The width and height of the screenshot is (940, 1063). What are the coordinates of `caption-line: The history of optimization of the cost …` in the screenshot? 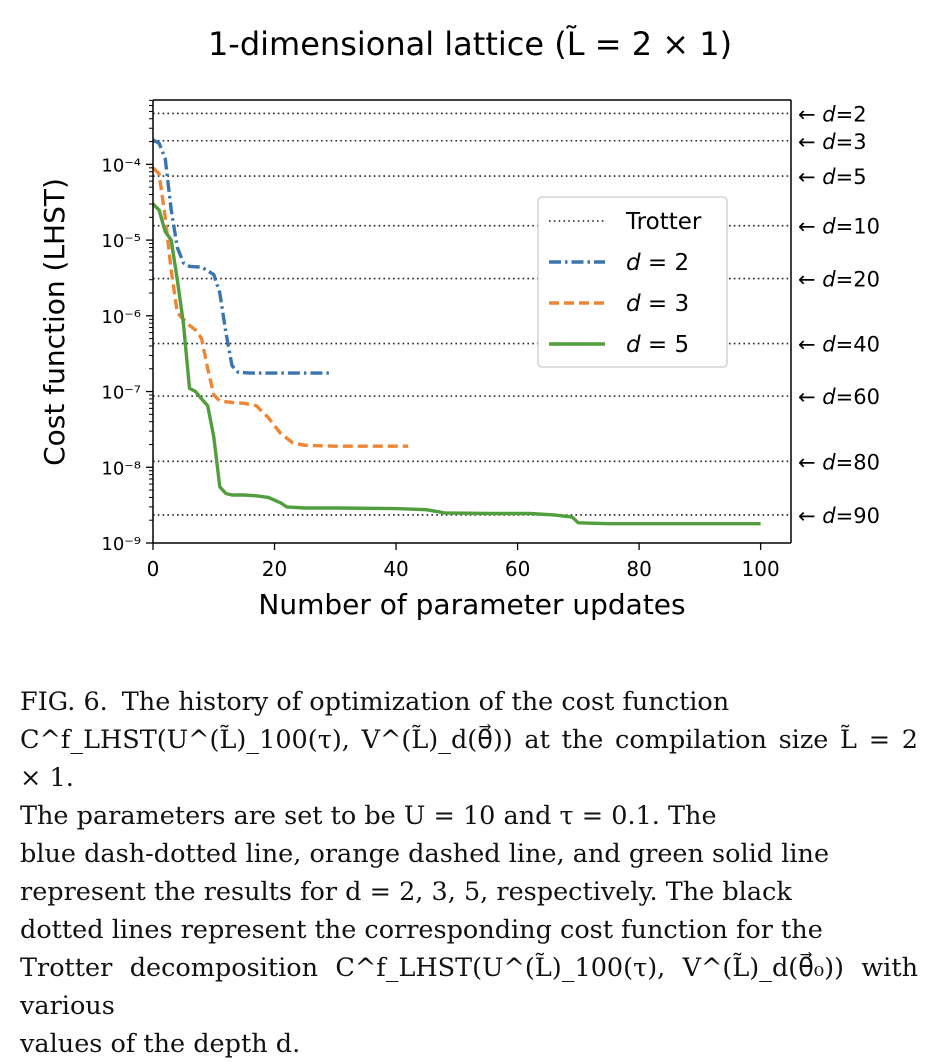 It's located at (425, 702).